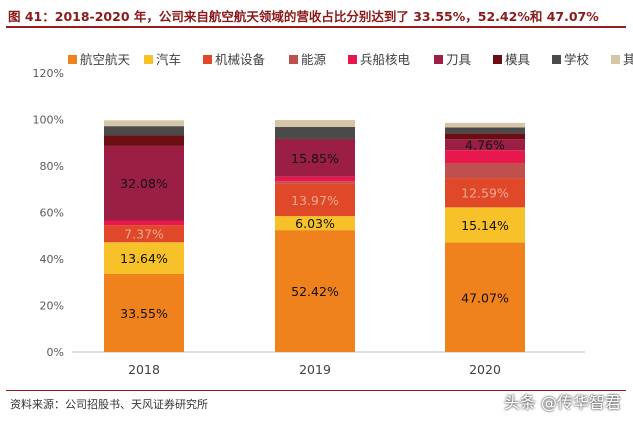 This screenshot has height=423, width=633. Describe the element at coordinates (52, 213) in the screenshot. I see `y-tick-label: 60%` at that location.